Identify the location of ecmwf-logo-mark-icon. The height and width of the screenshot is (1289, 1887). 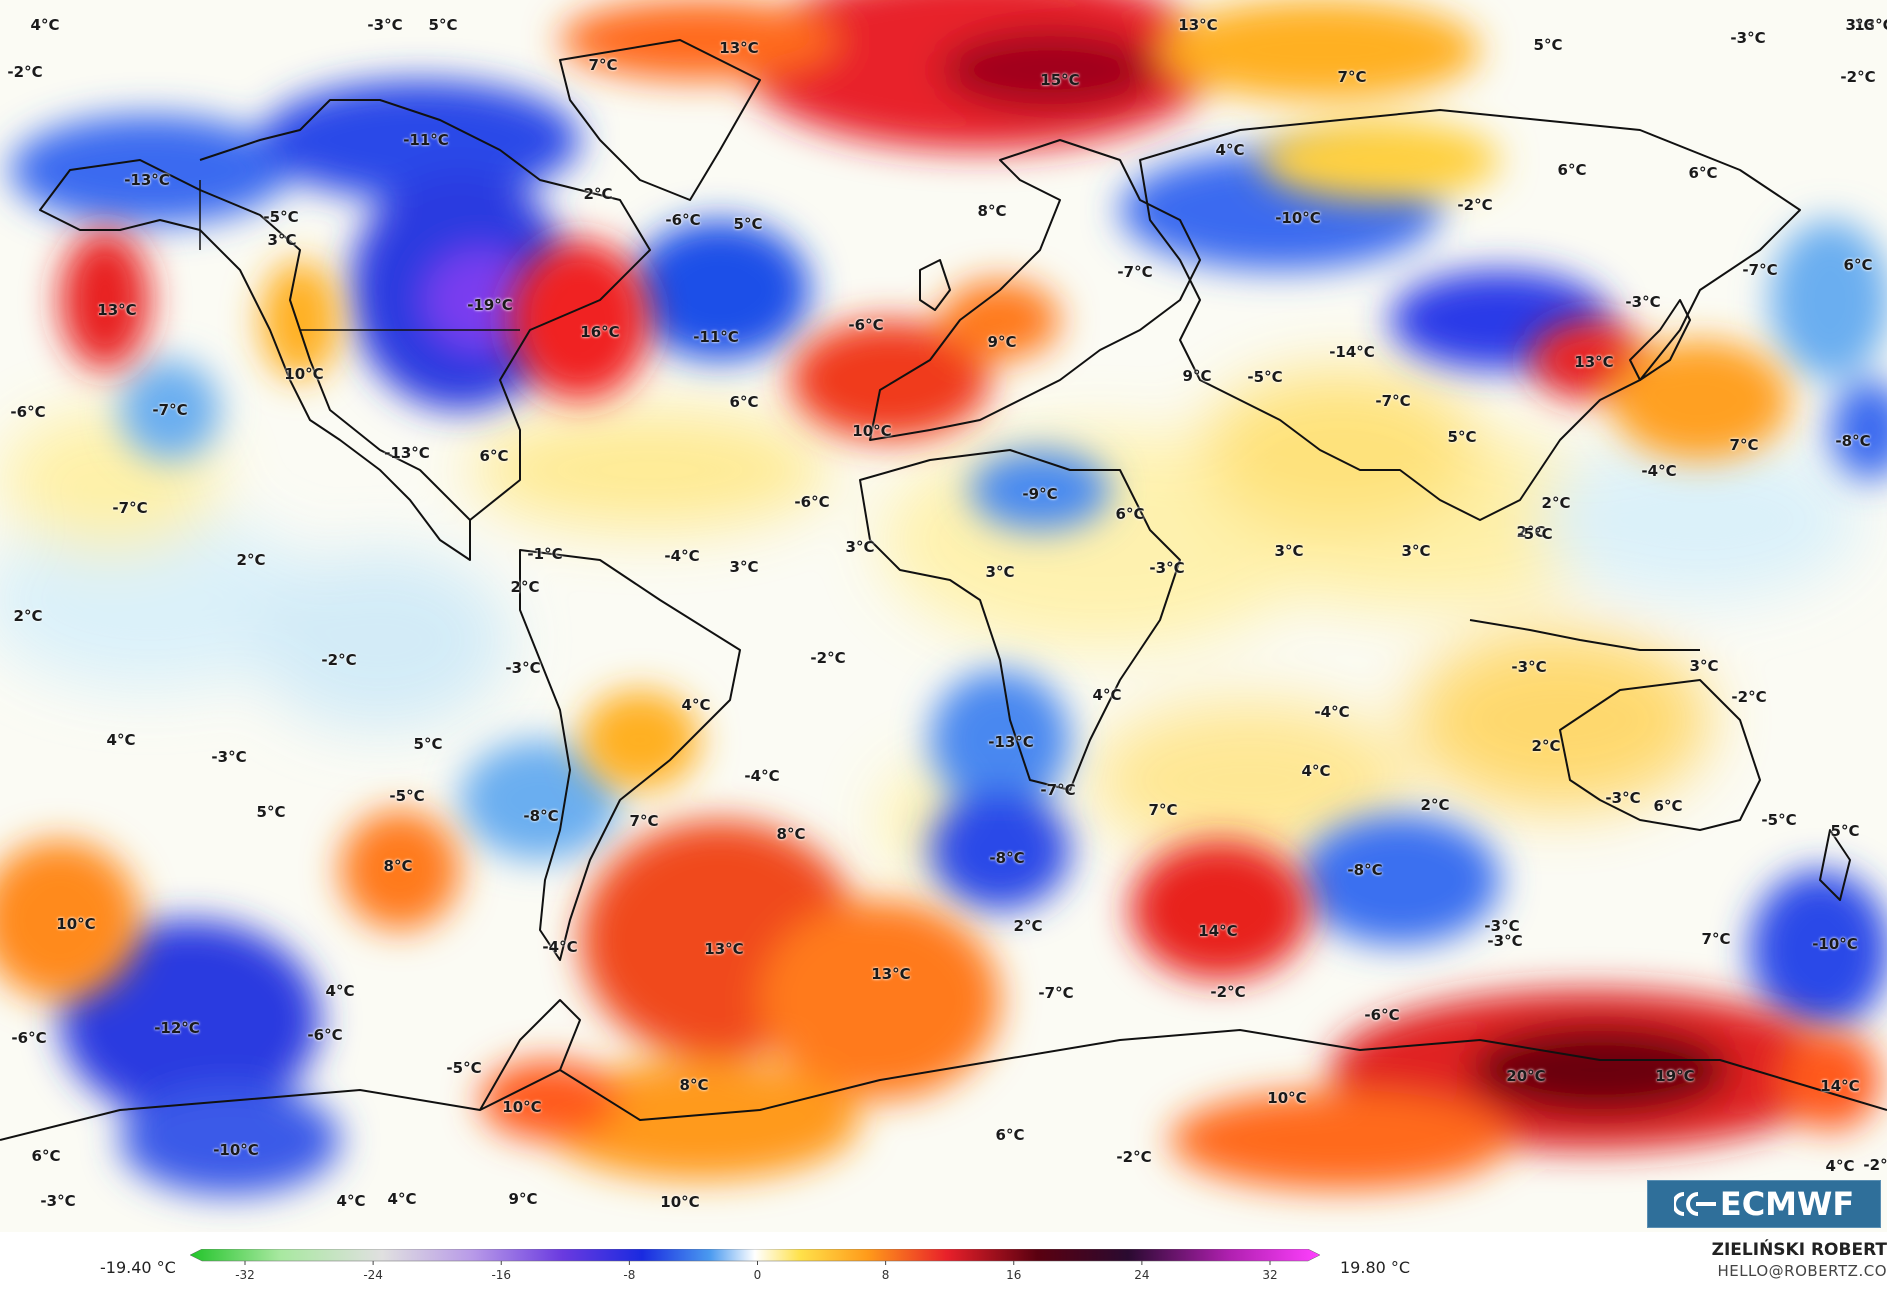
(1694, 1204).